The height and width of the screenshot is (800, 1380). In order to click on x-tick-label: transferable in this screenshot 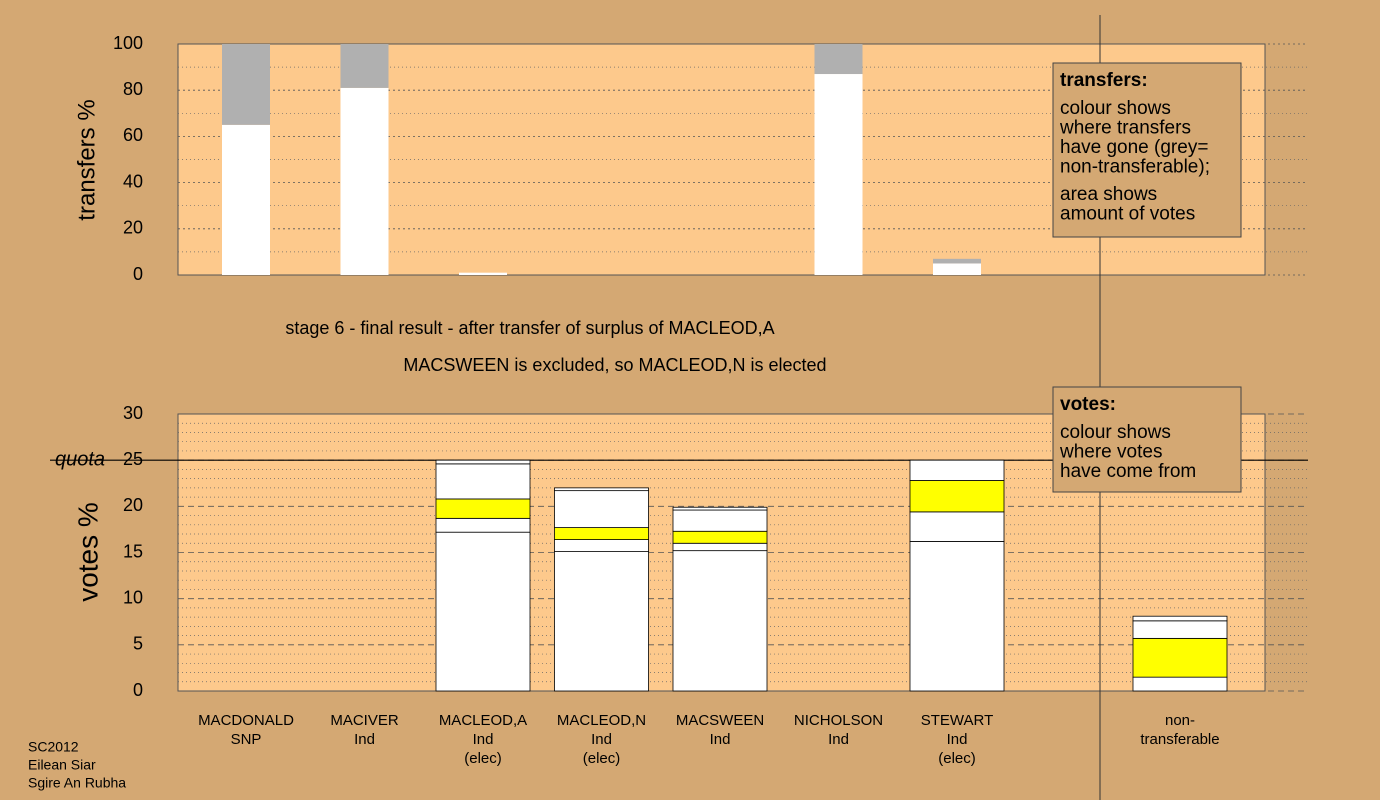, I will do `click(1179, 739)`.